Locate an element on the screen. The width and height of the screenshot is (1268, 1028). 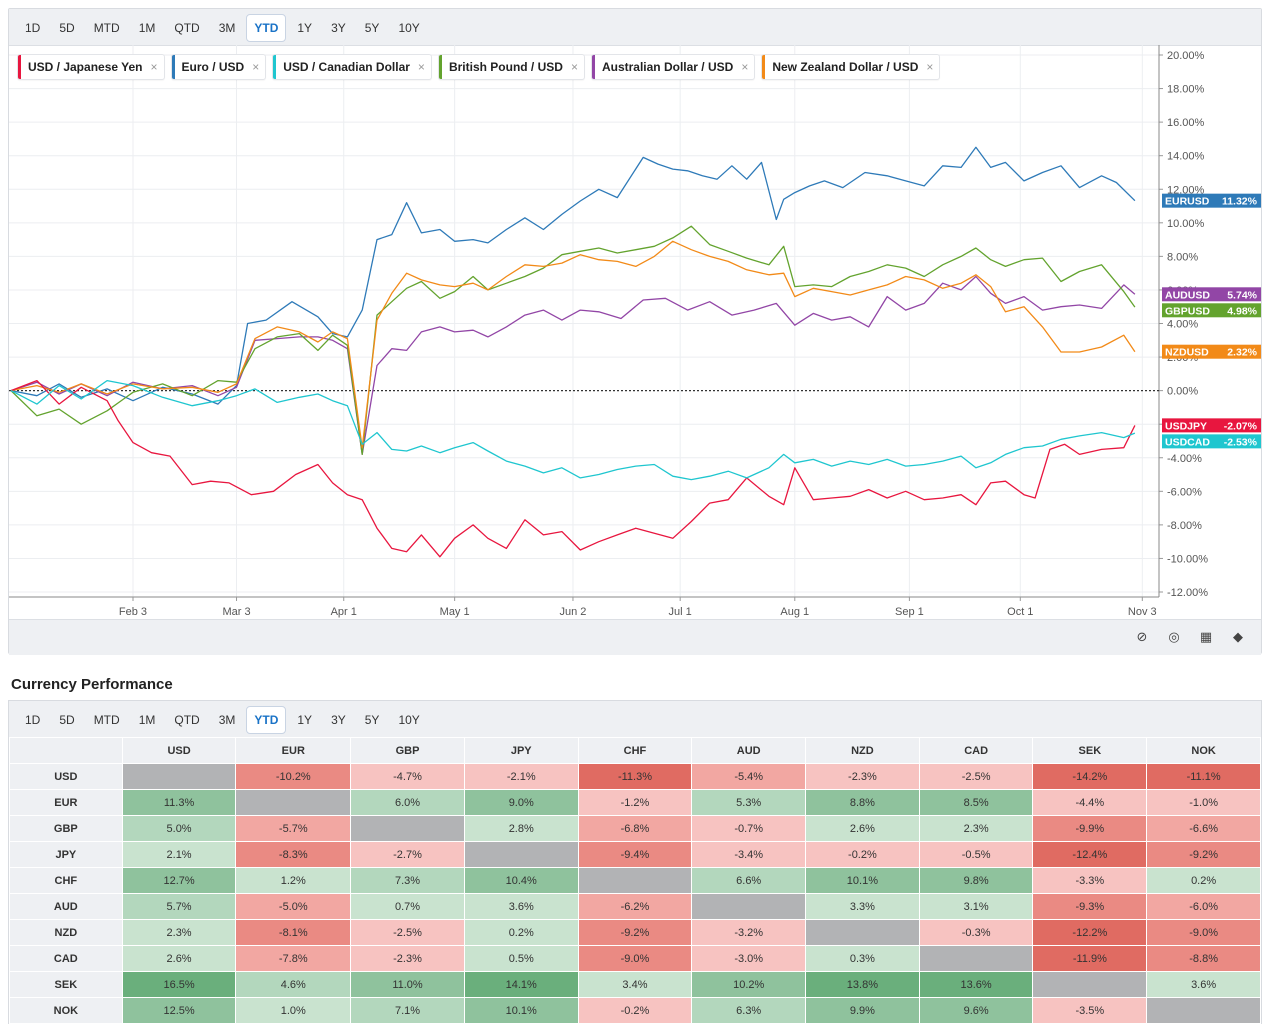
matrix-cell: 1.2% is located at coordinates (293, 880).